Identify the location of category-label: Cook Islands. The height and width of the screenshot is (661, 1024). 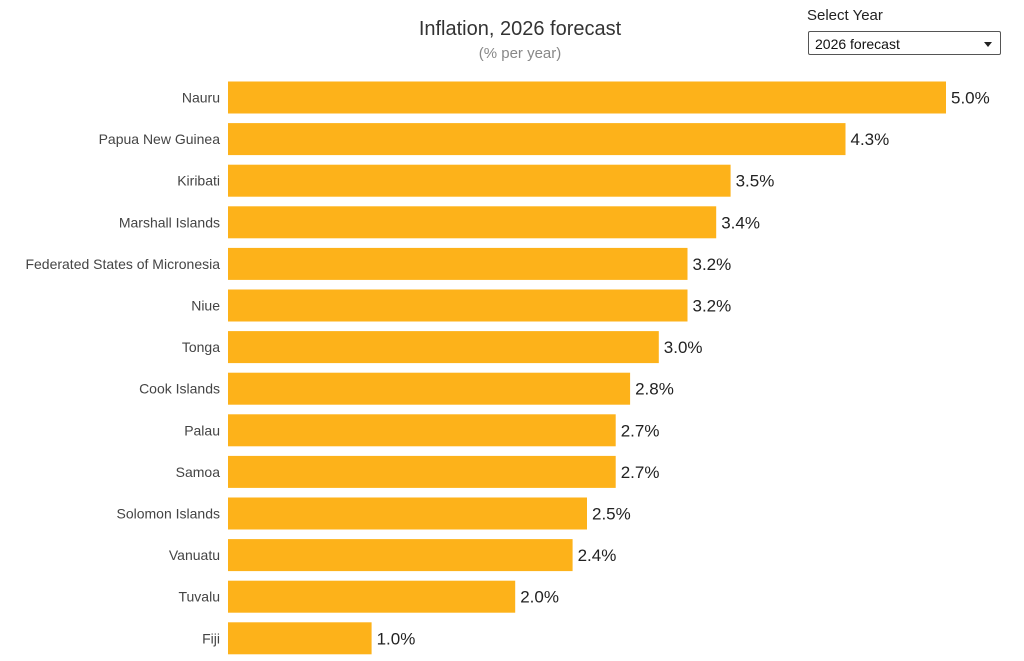
(179, 389).